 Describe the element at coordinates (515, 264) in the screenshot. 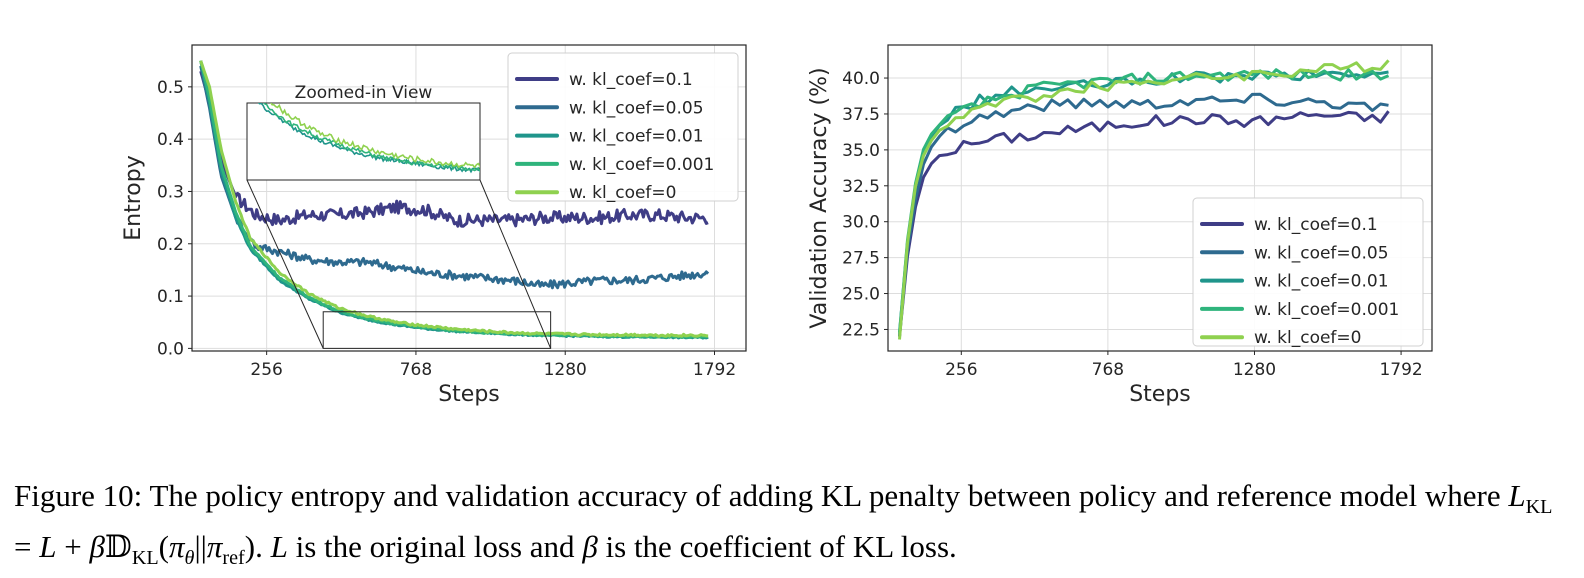

I see `inset-connector-right` at that location.